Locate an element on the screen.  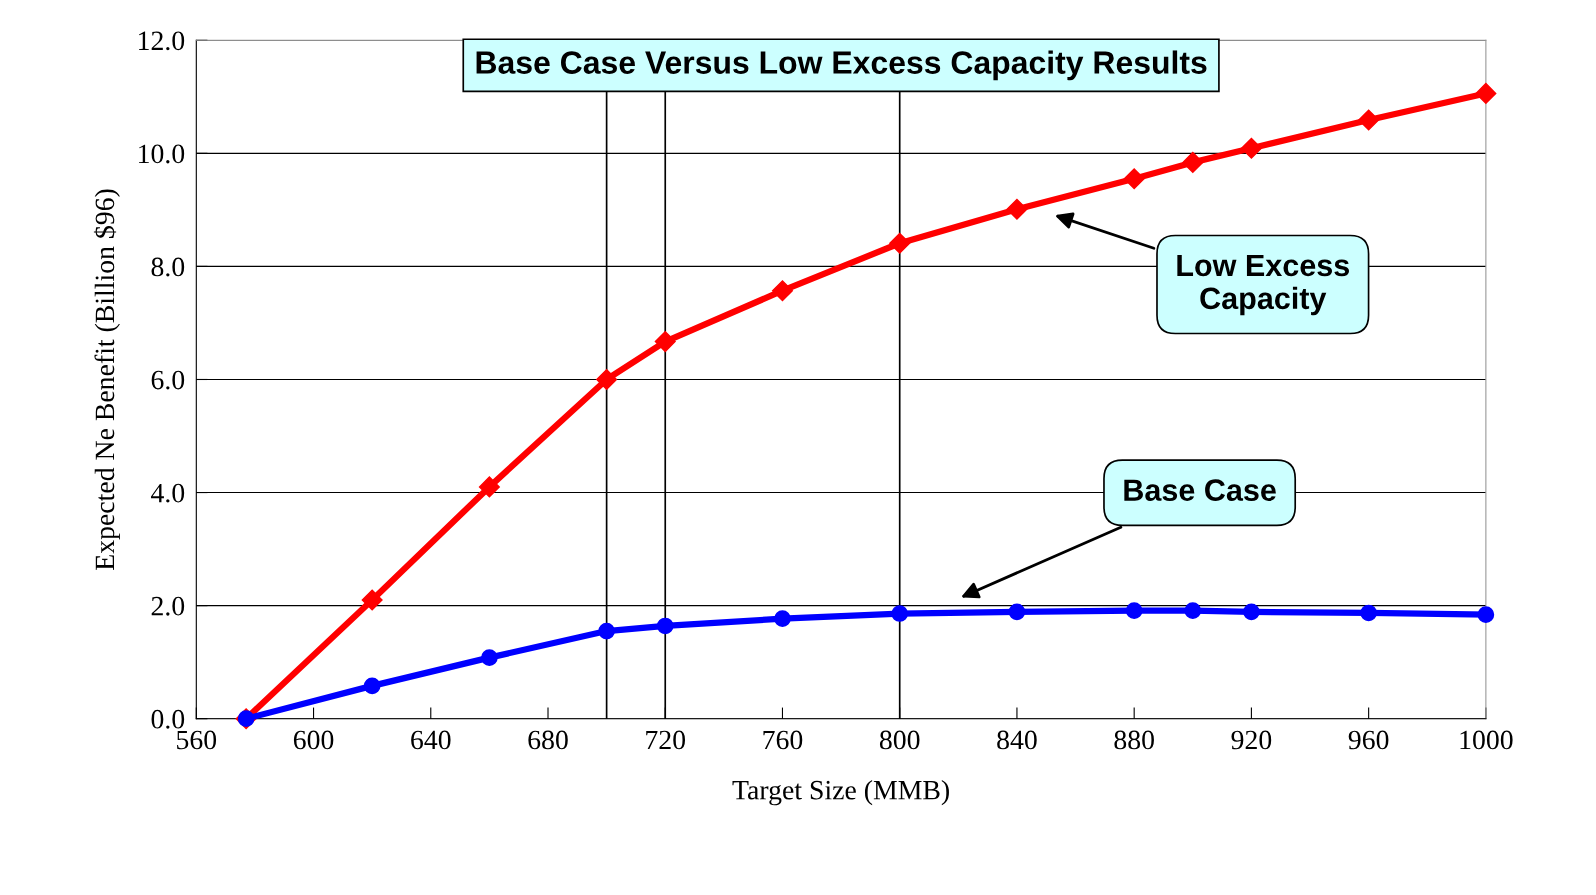
x-axis-title: Target Size (MMB) is located at coordinates (840, 792).